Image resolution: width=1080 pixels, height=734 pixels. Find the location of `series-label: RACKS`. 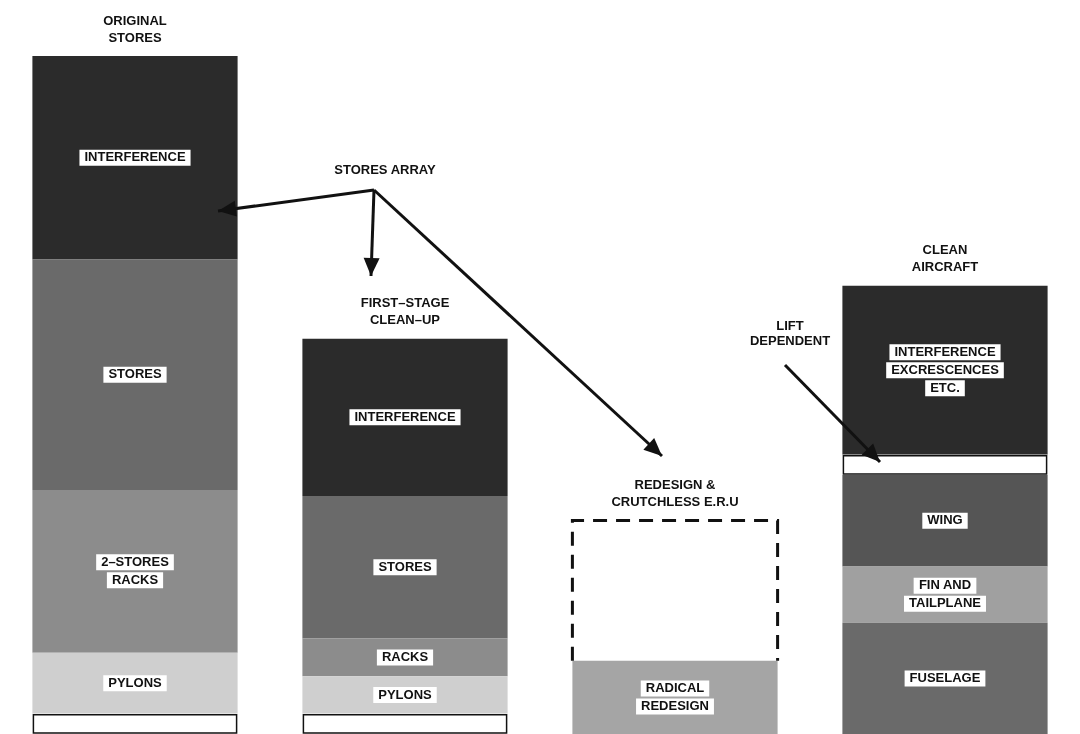

series-label: RACKS is located at coordinates (405, 656).